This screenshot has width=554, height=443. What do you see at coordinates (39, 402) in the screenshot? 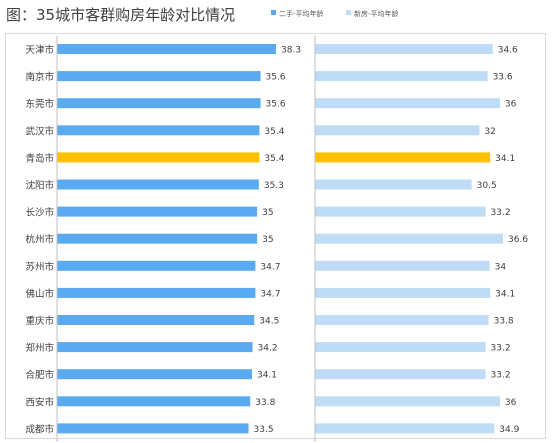
I see `category-label: 西安市` at bounding box center [39, 402].